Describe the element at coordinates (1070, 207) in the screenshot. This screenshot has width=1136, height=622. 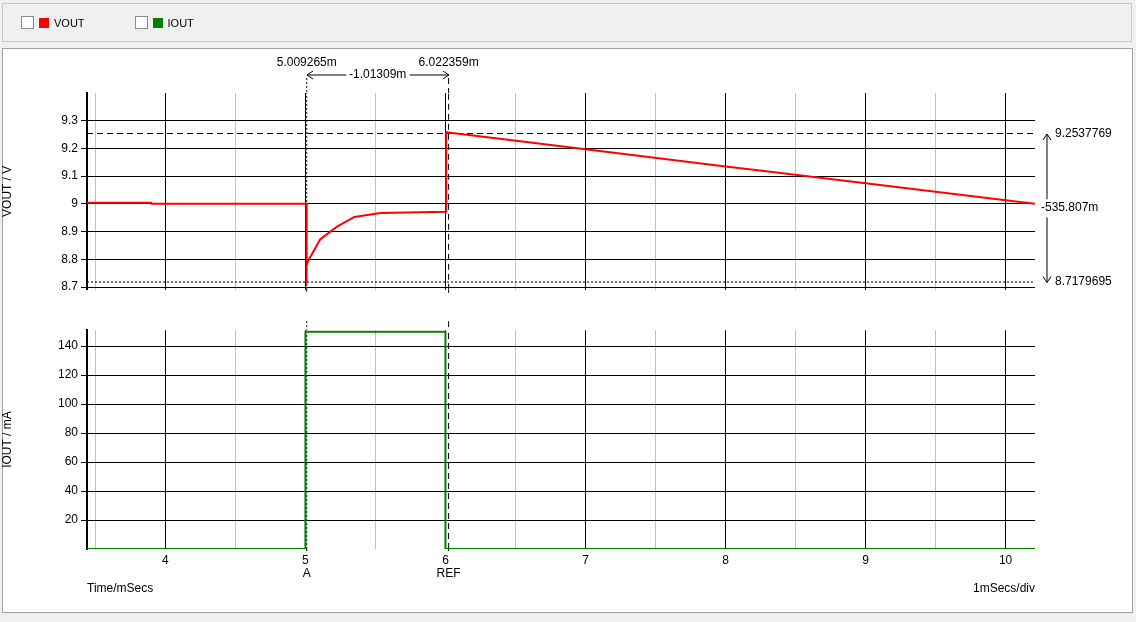
I see `text: -535.807m` at that location.